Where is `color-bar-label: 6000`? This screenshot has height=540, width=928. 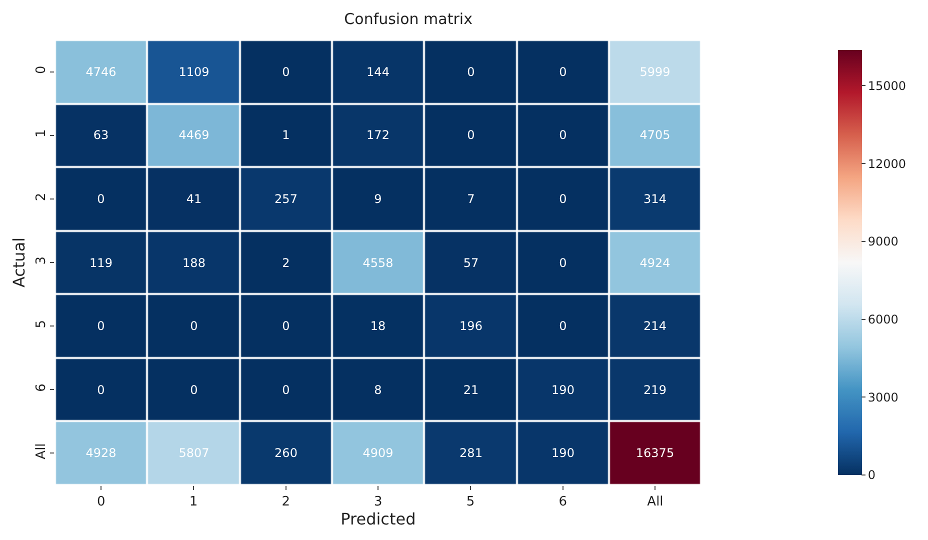 color-bar-label: 6000 is located at coordinates (883, 319).